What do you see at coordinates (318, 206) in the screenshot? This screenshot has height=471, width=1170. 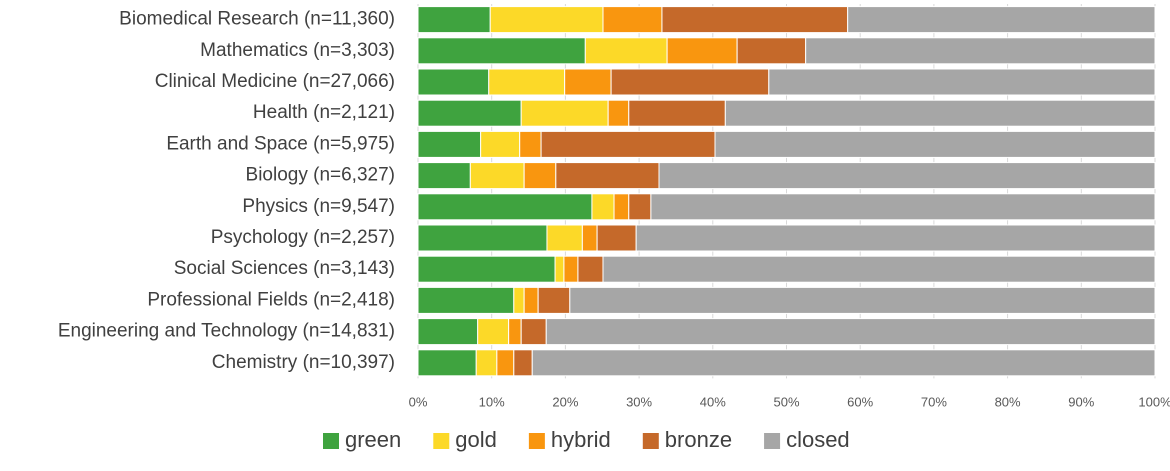 I see `y-tick-label: Physics (n=9,547)` at bounding box center [318, 206].